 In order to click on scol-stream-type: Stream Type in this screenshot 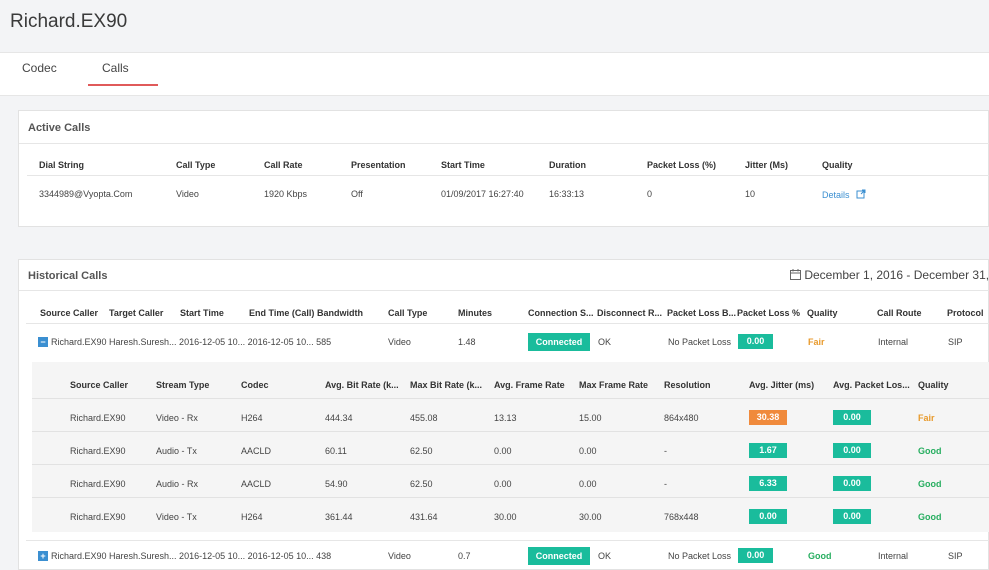, I will do `click(183, 385)`.